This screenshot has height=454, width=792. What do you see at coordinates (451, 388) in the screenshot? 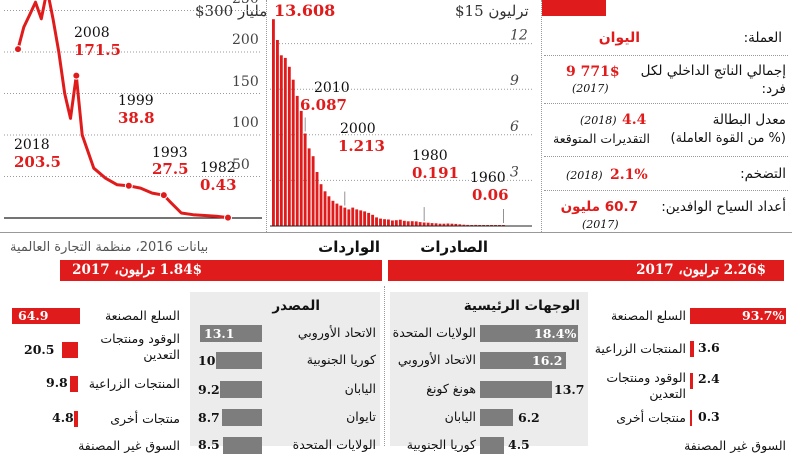
I see `label: هونغ كونغ` at bounding box center [451, 388].